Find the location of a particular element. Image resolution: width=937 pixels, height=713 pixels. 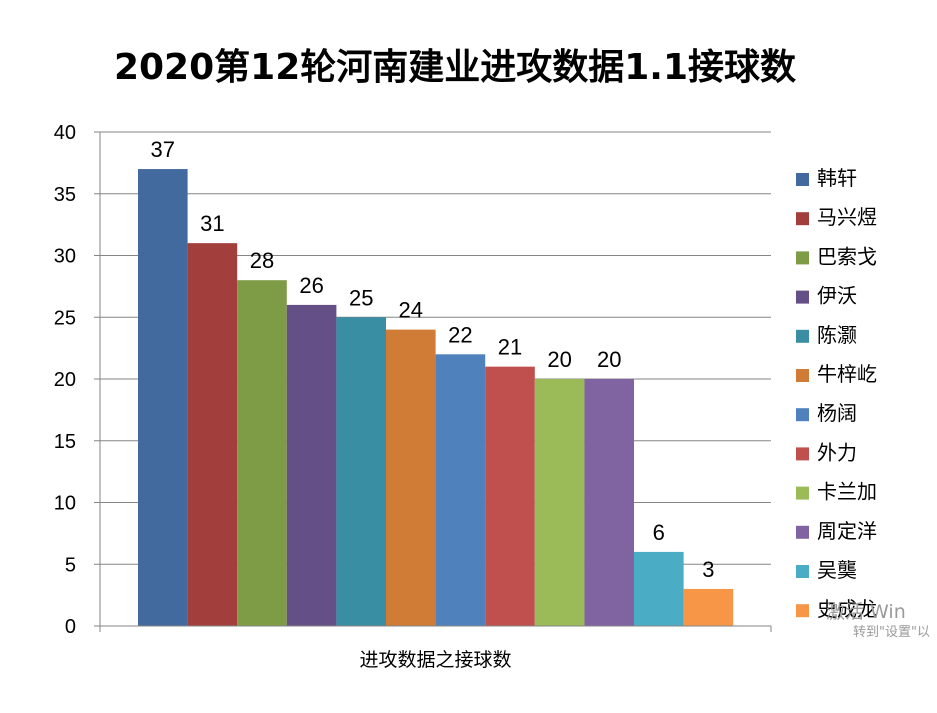

legend-label: 巴索戈 is located at coordinates (847, 256).